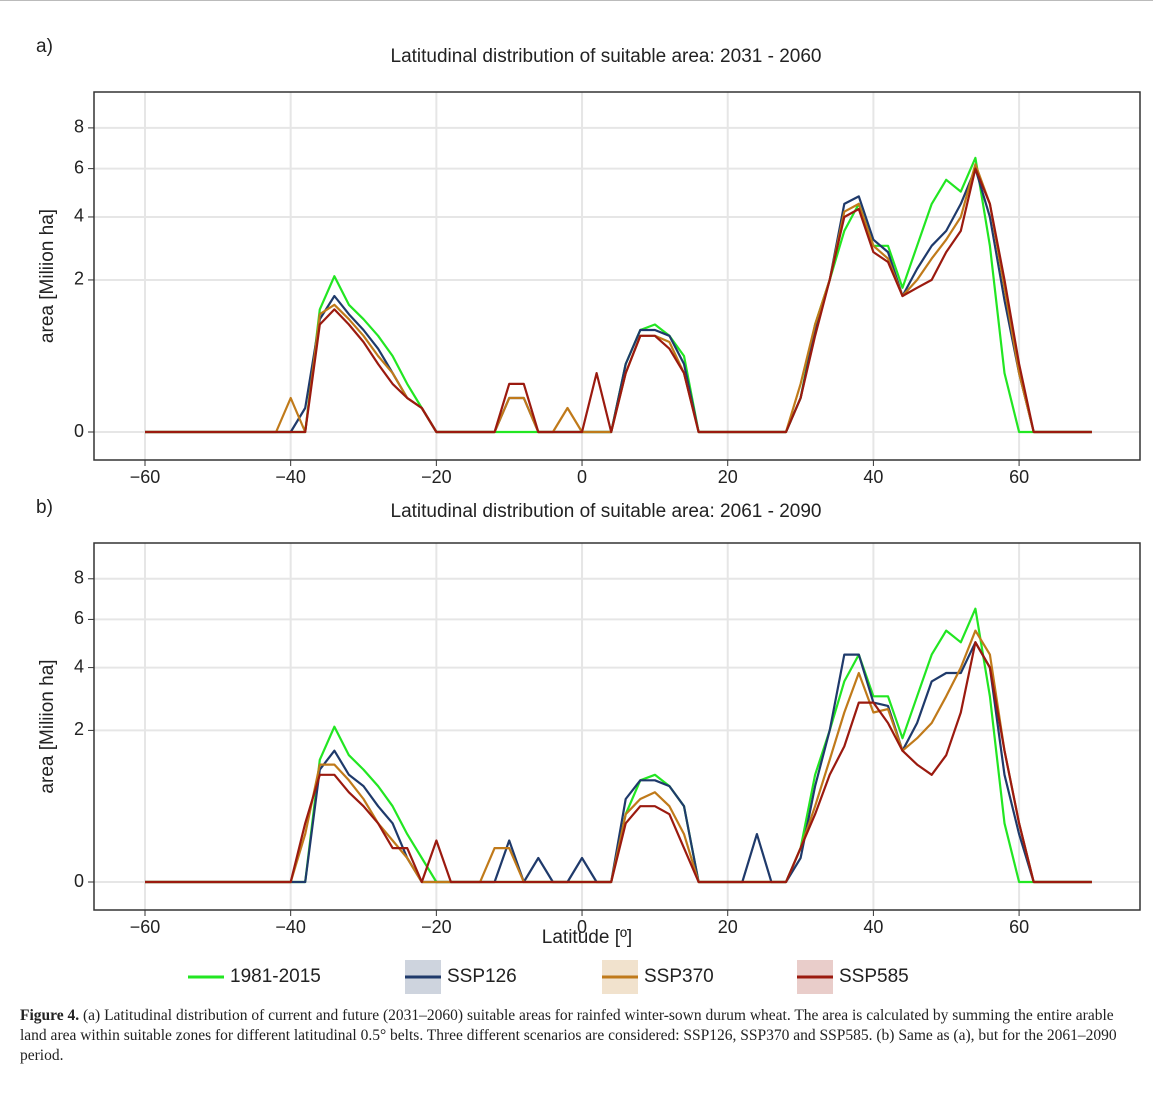 The height and width of the screenshot is (1104, 1153). I want to click on top-rule, so click(576, 0).